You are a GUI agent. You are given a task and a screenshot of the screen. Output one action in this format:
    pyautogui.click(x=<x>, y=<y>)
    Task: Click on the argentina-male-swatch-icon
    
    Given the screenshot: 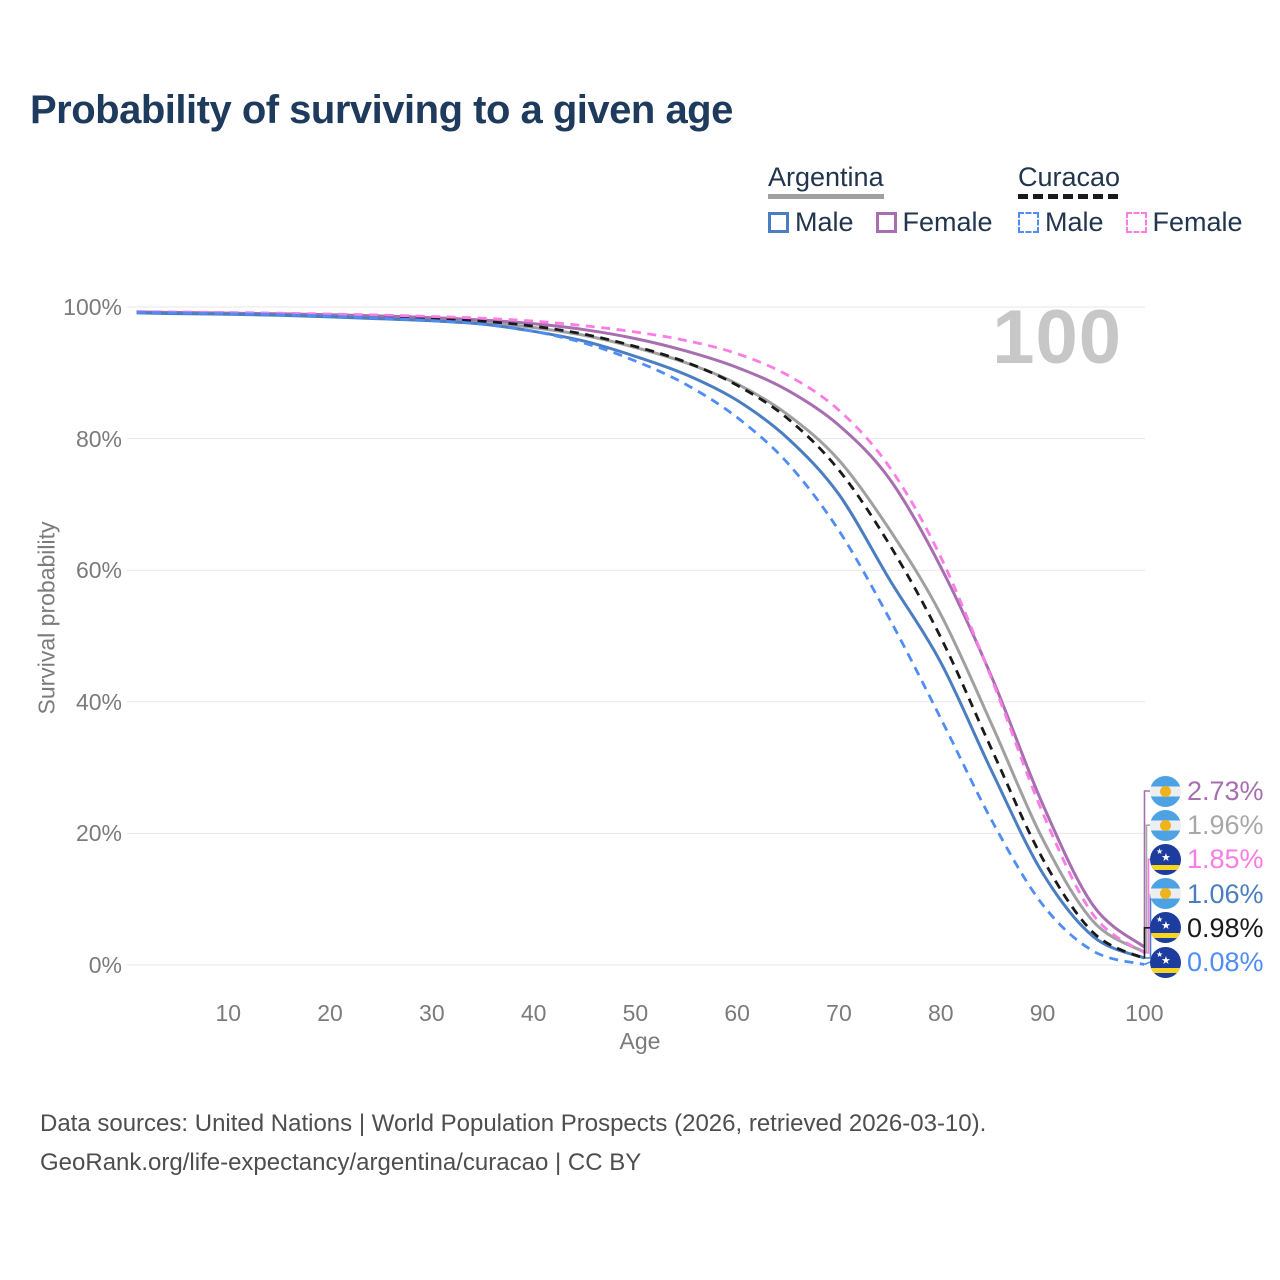 What is the action you would take?
    pyautogui.click(x=778, y=222)
    